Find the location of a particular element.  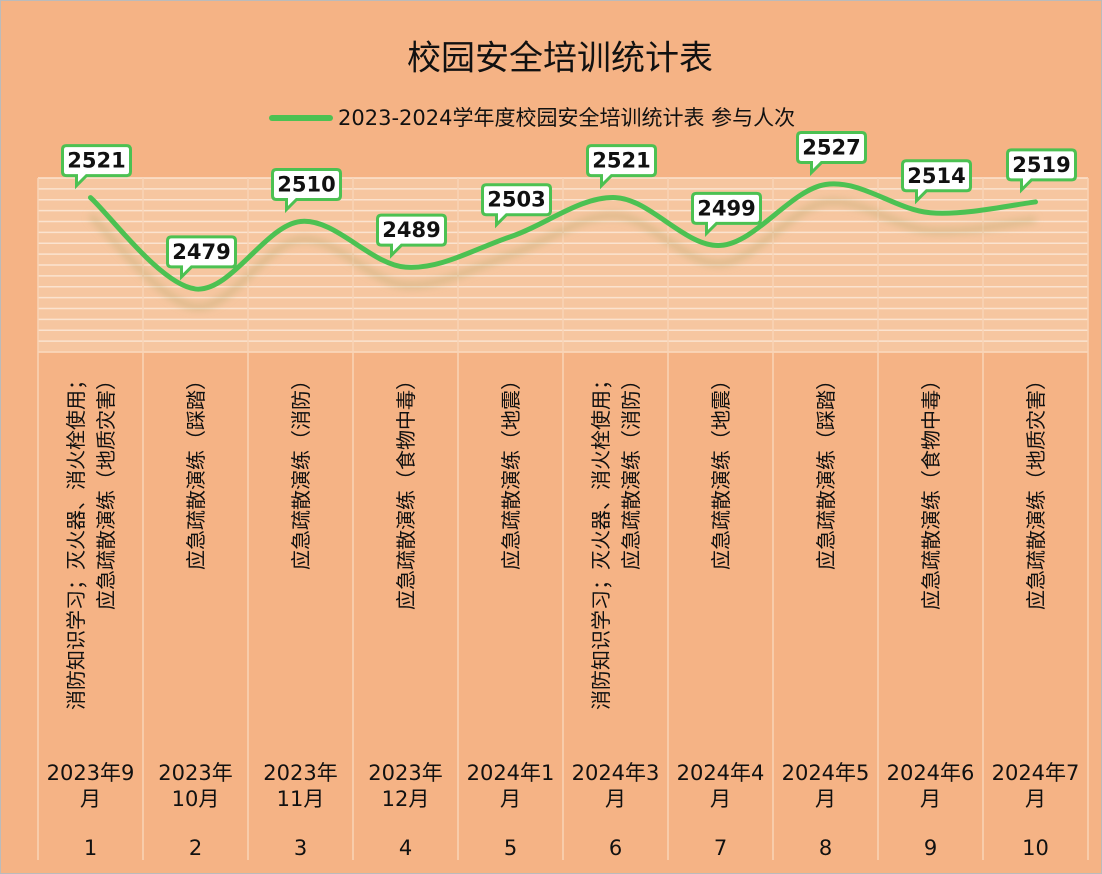

category-date: 2024年5月 is located at coordinates (826, 786).